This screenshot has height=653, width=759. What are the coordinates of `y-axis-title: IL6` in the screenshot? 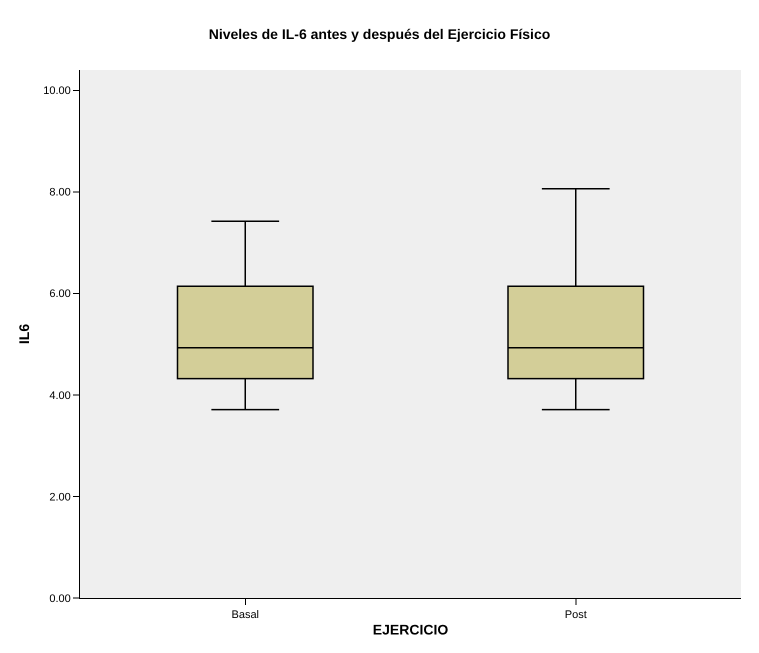 It's located at (24, 334).